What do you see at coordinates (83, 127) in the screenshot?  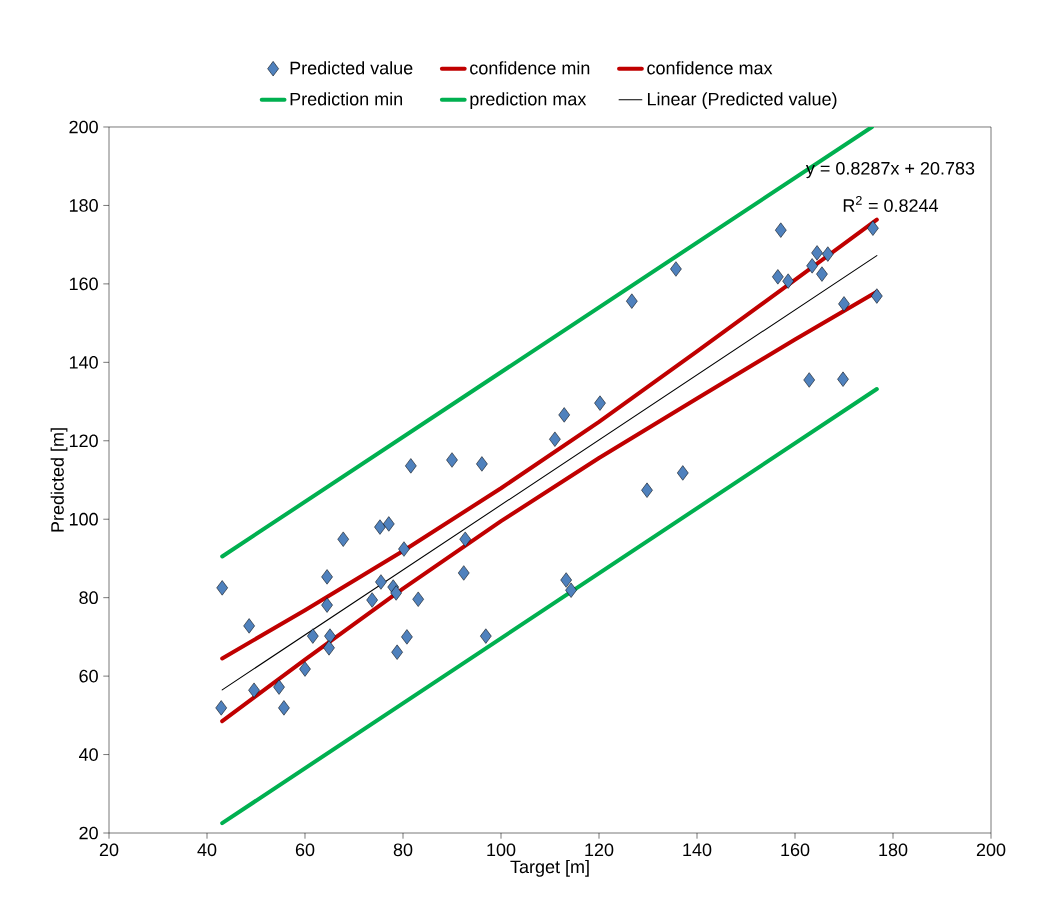 I see `y-tick-label: 200` at bounding box center [83, 127].